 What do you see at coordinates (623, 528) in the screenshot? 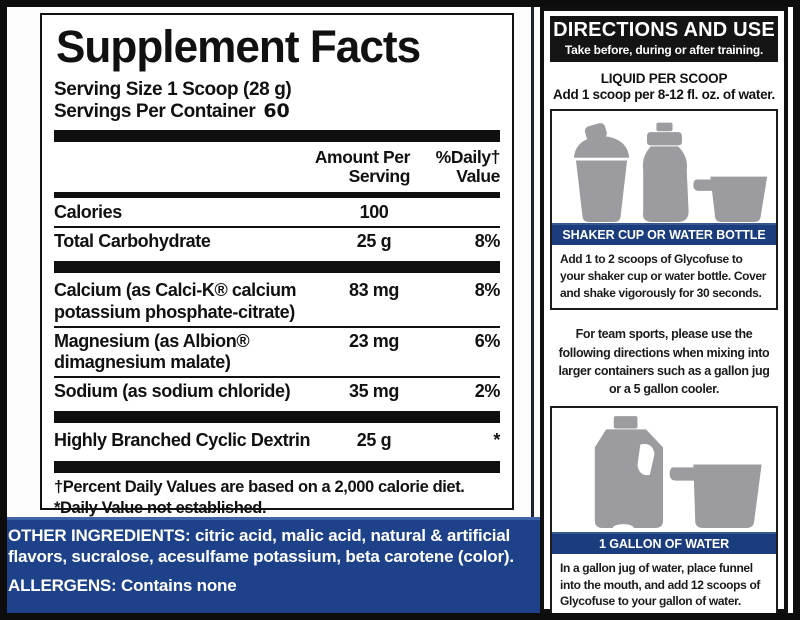
I see `jug-base-notch` at bounding box center [623, 528].